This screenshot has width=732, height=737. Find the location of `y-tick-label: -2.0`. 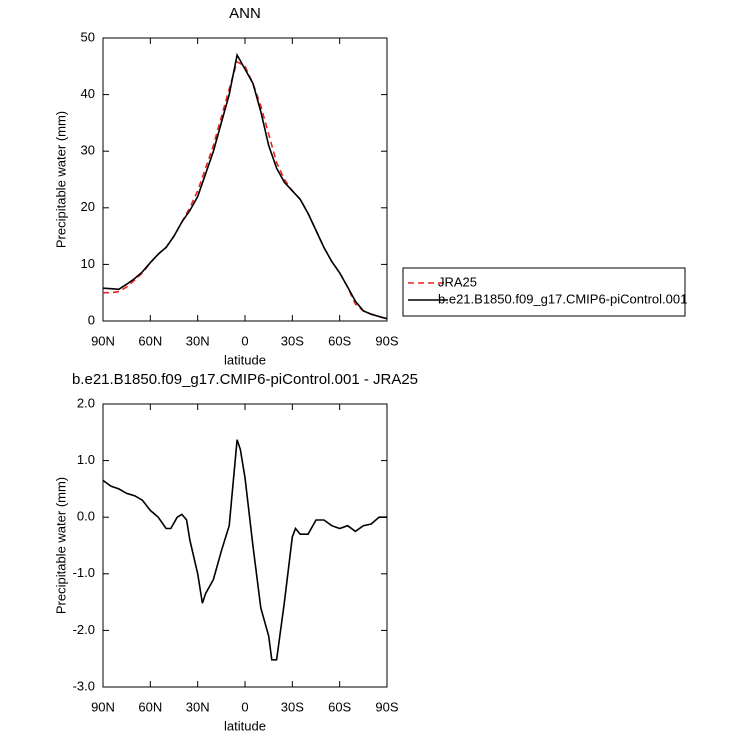

y-tick-label: -2.0 is located at coordinates (84, 629).